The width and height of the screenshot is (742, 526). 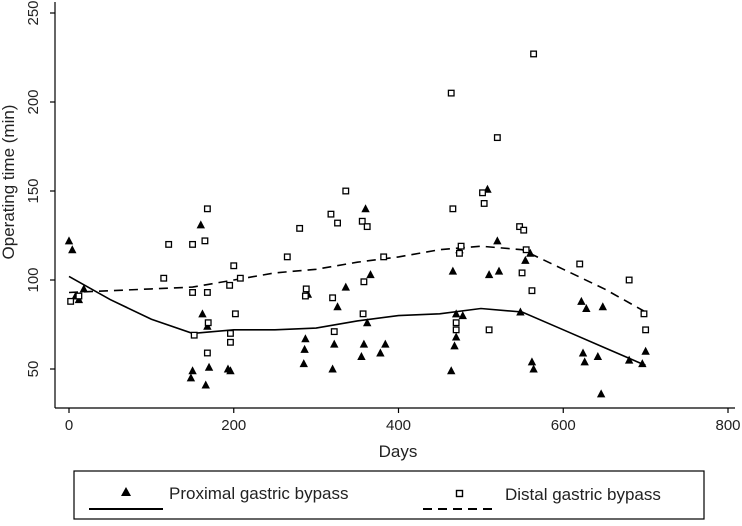 I want to click on trend-line-distal, so click(x=357, y=279).